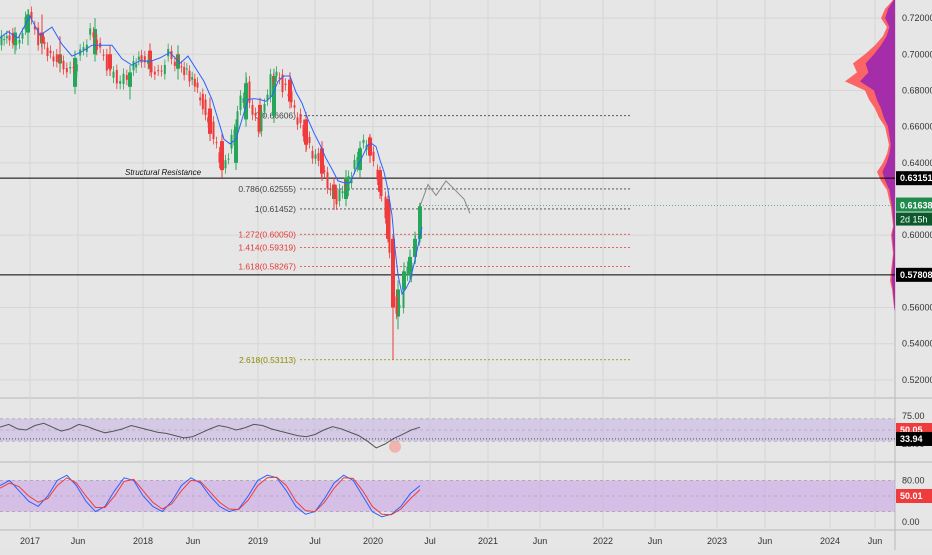  I want to click on price-axis-label: 0.54000, so click(917, 344).